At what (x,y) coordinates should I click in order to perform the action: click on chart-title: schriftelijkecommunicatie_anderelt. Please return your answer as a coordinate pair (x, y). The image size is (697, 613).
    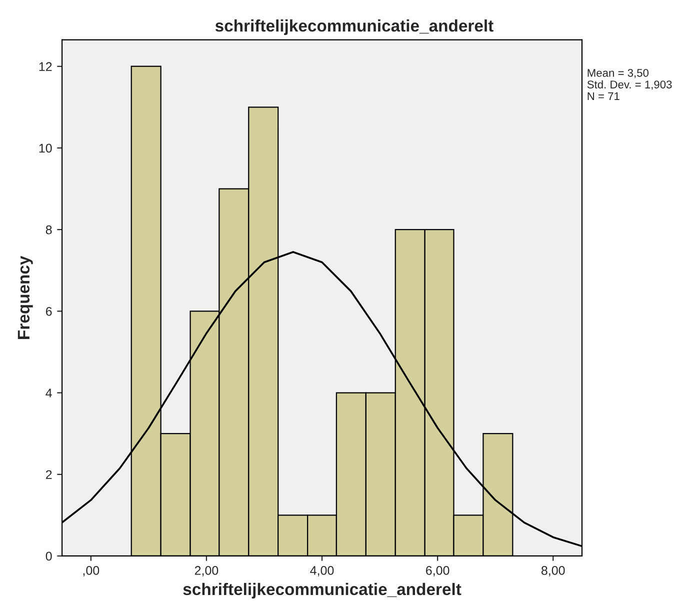
    Looking at the image, I should click on (354, 27).